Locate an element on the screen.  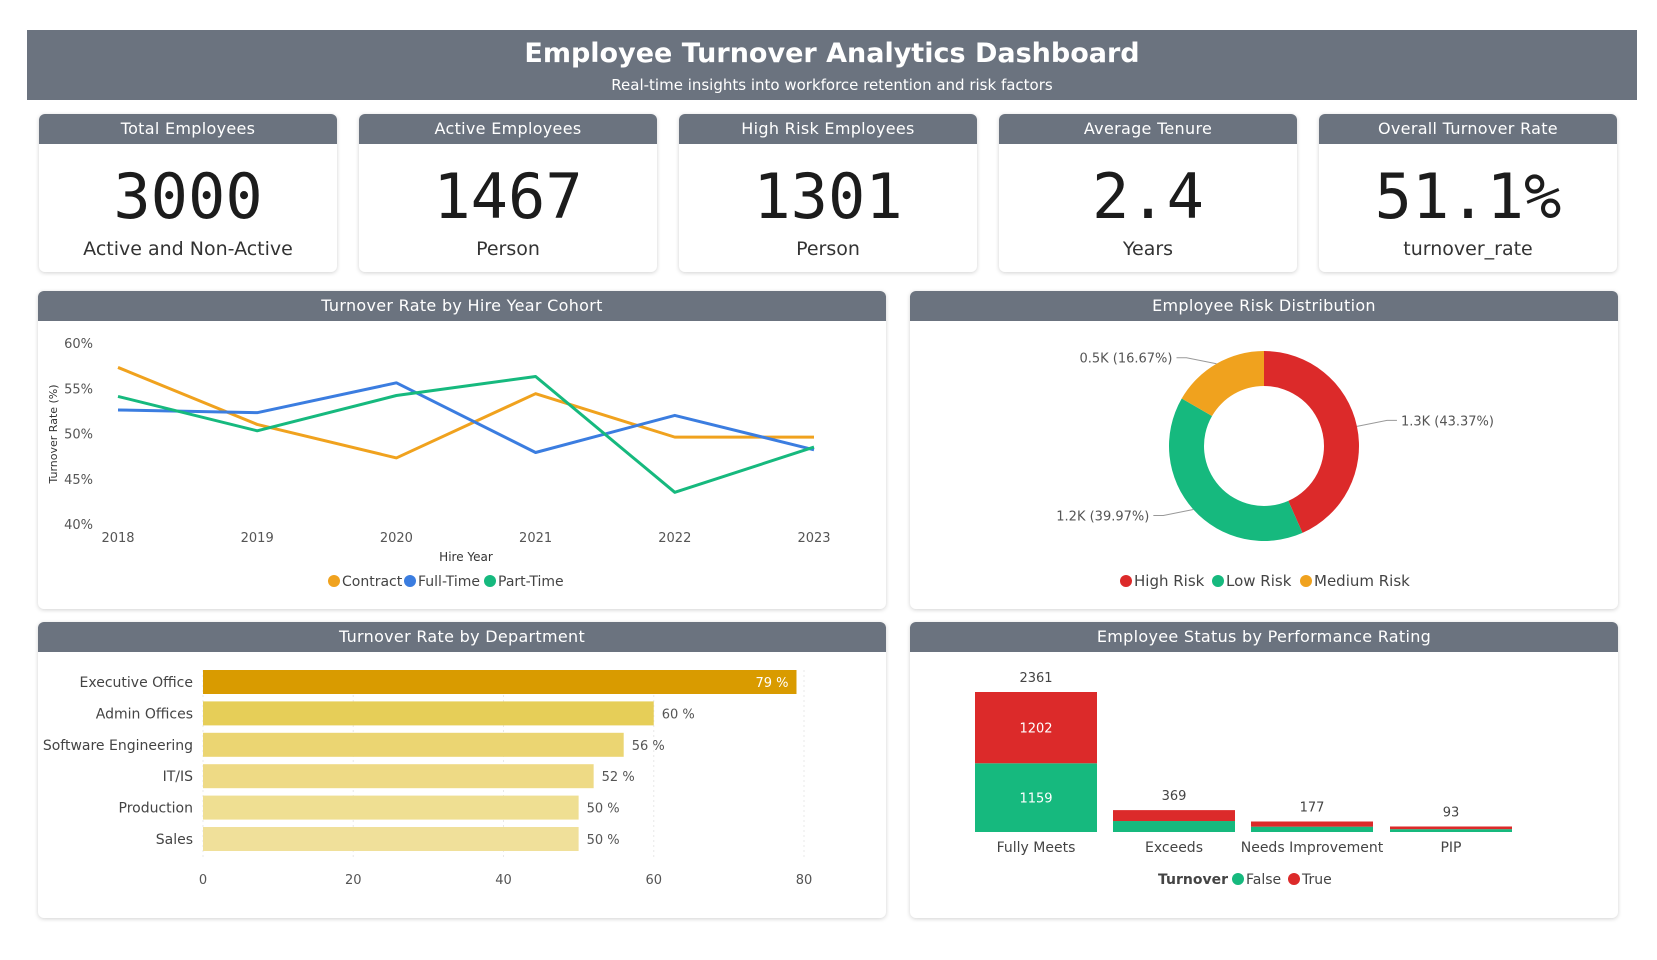
total-data-label: 93 is located at coordinates (1451, 812).